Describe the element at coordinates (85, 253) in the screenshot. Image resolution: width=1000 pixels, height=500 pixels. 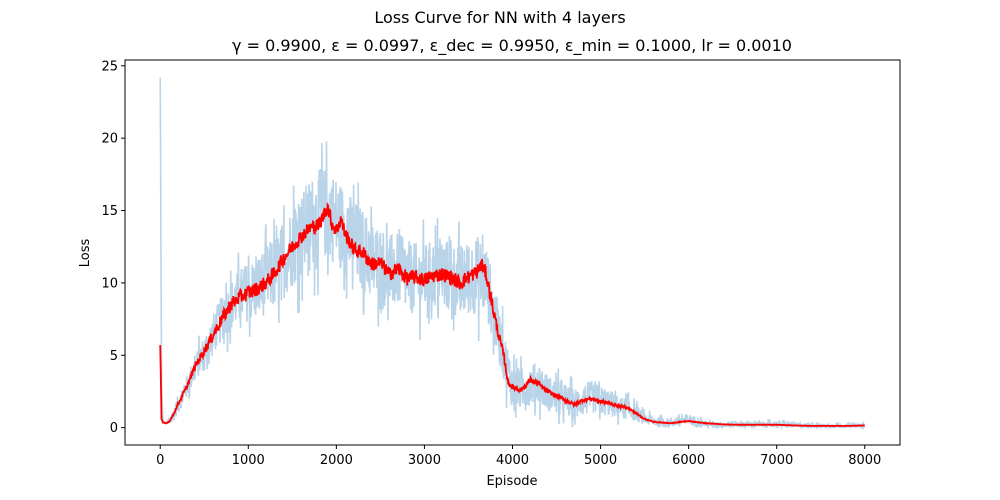
I see `y-axis-label: Loss` at that location.